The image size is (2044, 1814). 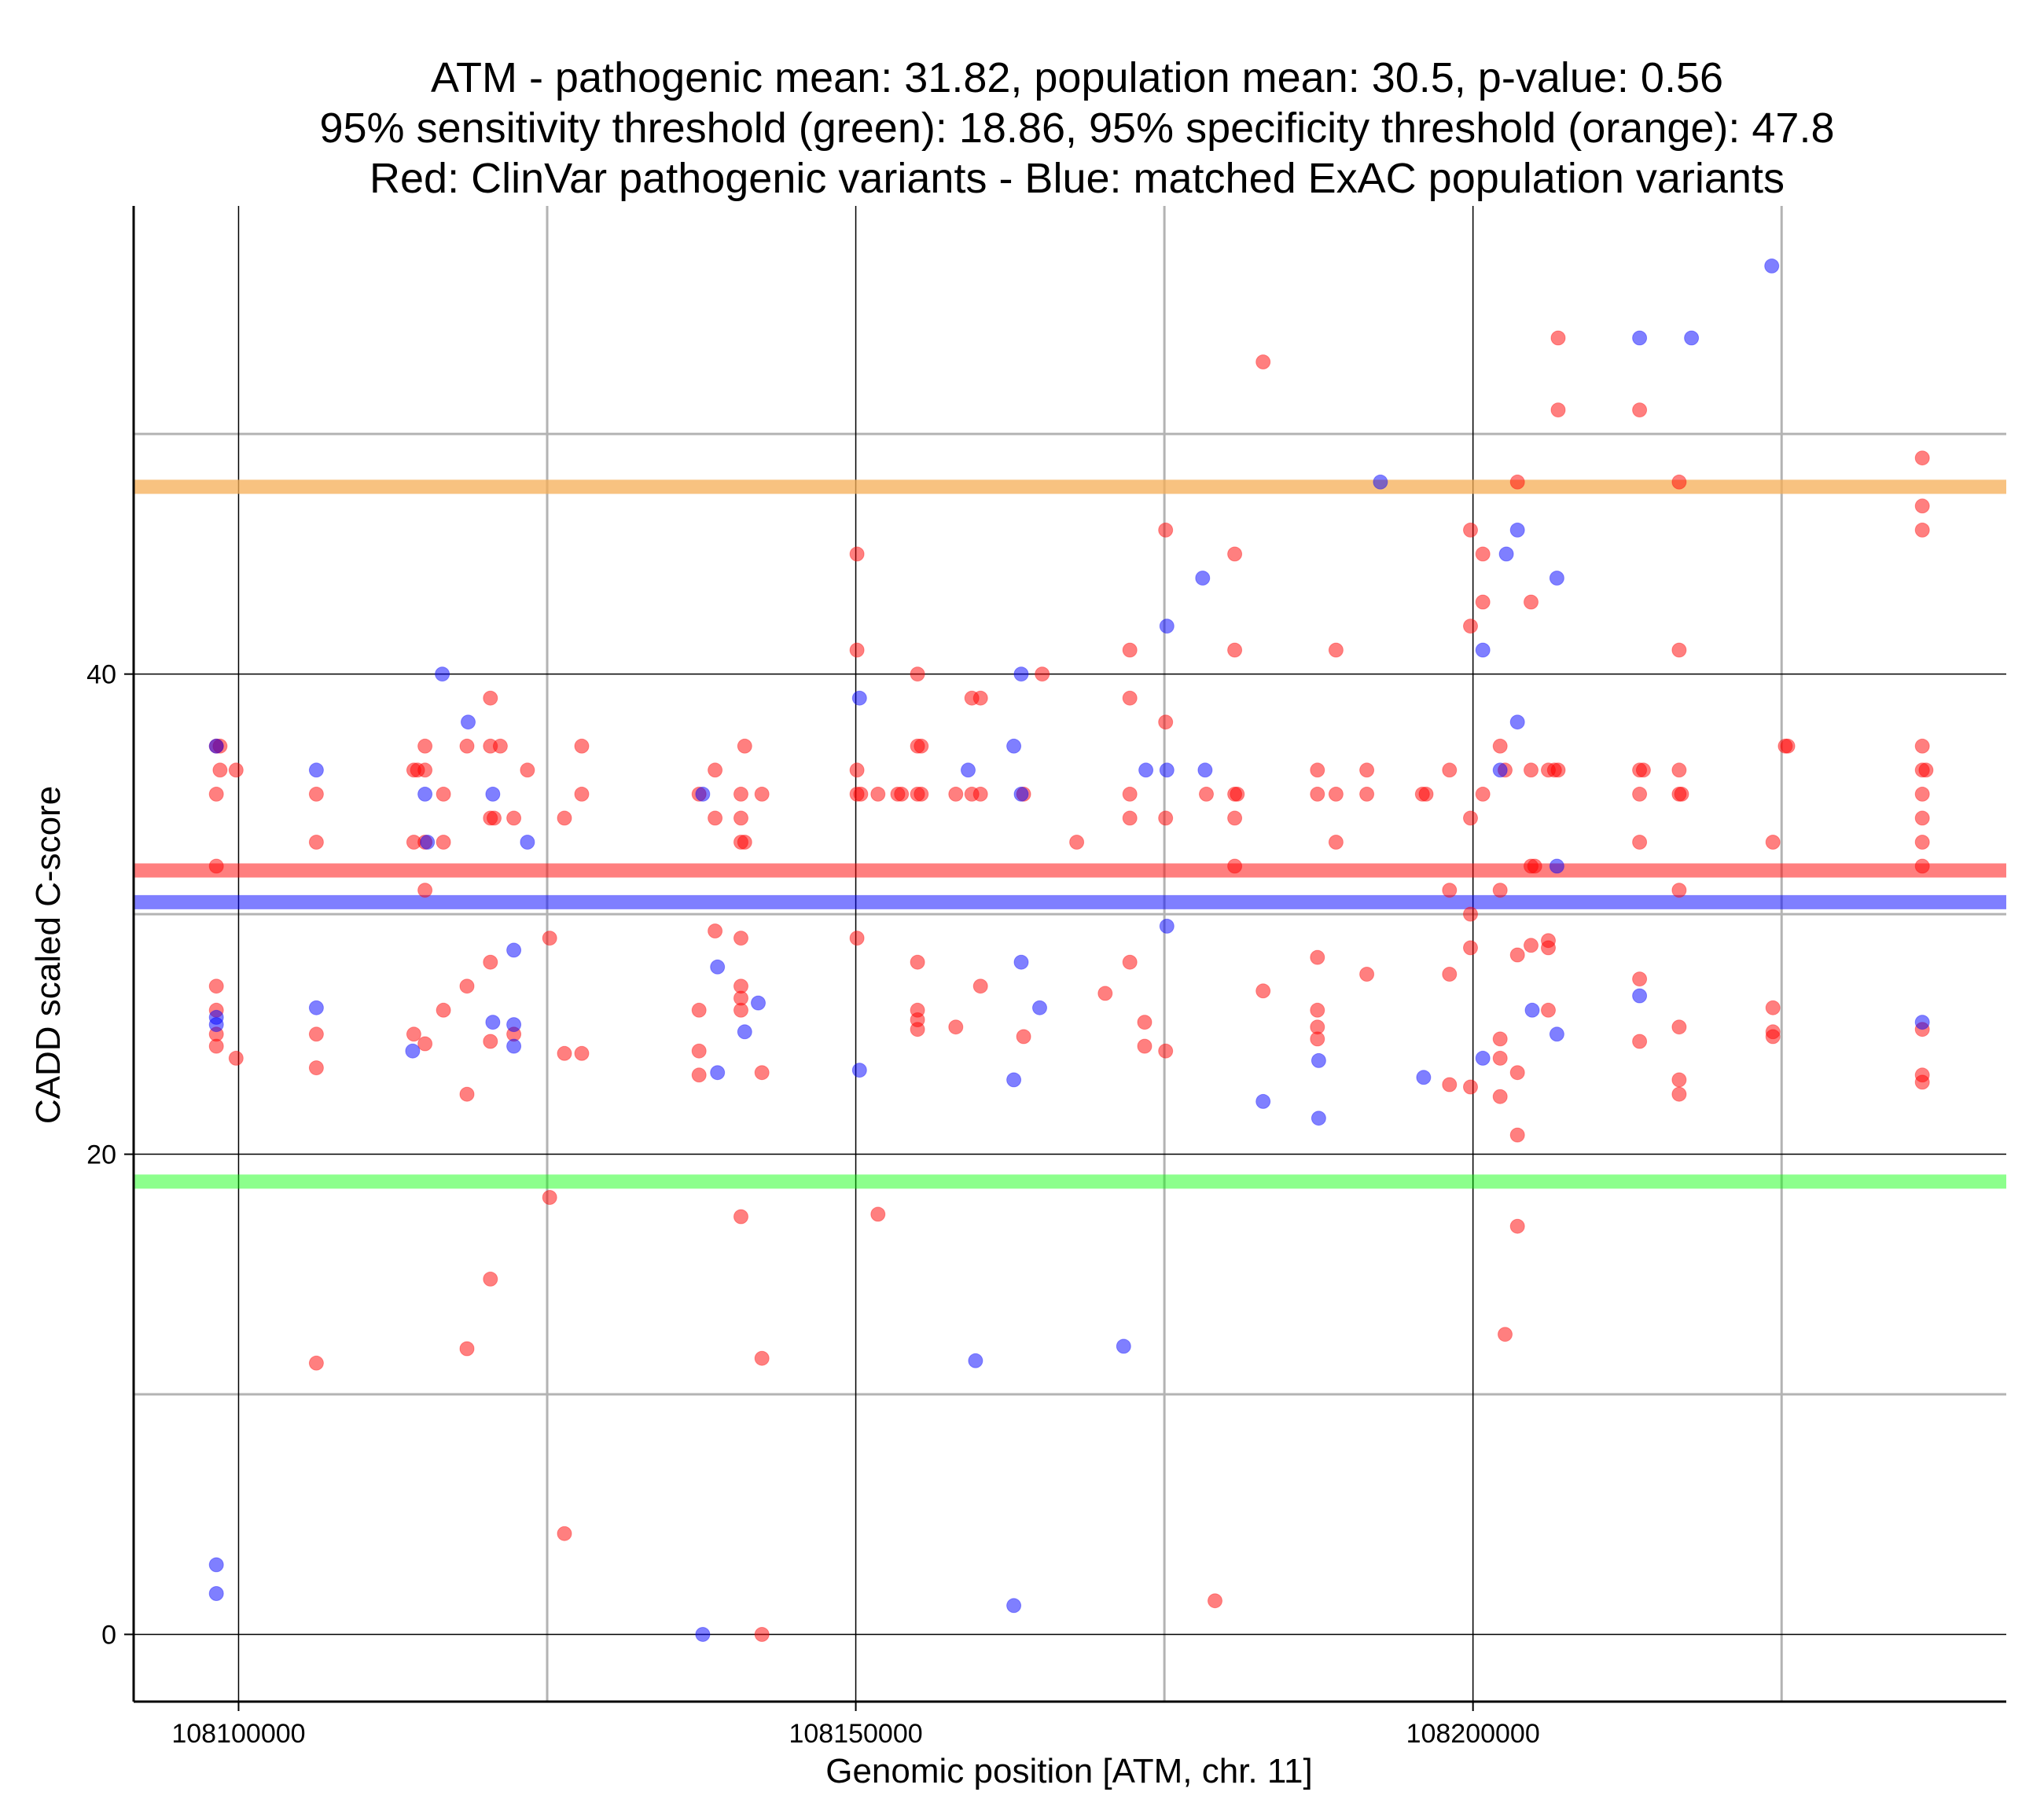 I want to click on x-tick-label: 108200000, so click(x=1473, y=1734).